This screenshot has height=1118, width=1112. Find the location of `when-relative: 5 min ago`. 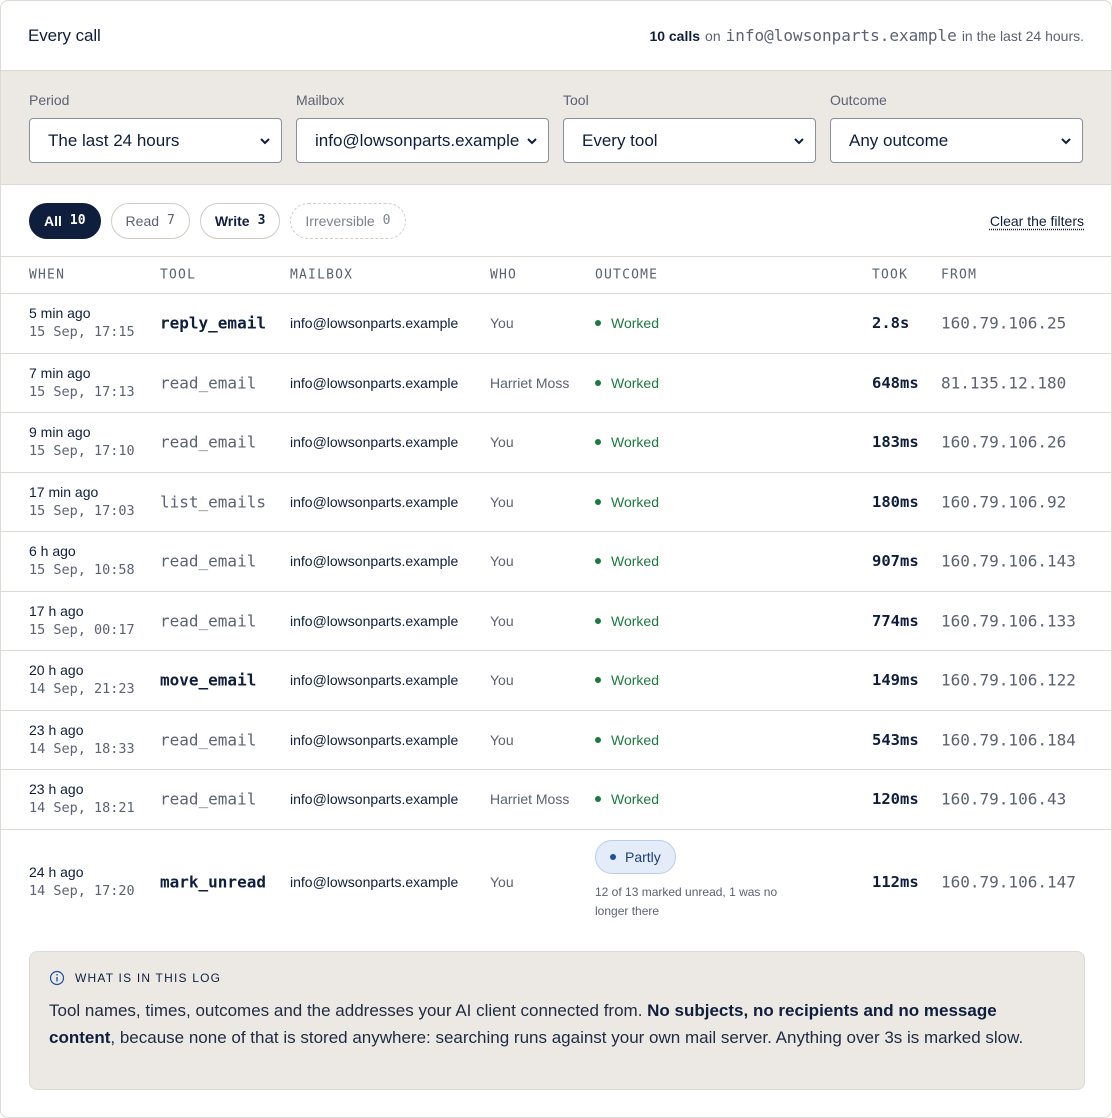

when-relative: 5 min ago is located at coordinates (60, 313).